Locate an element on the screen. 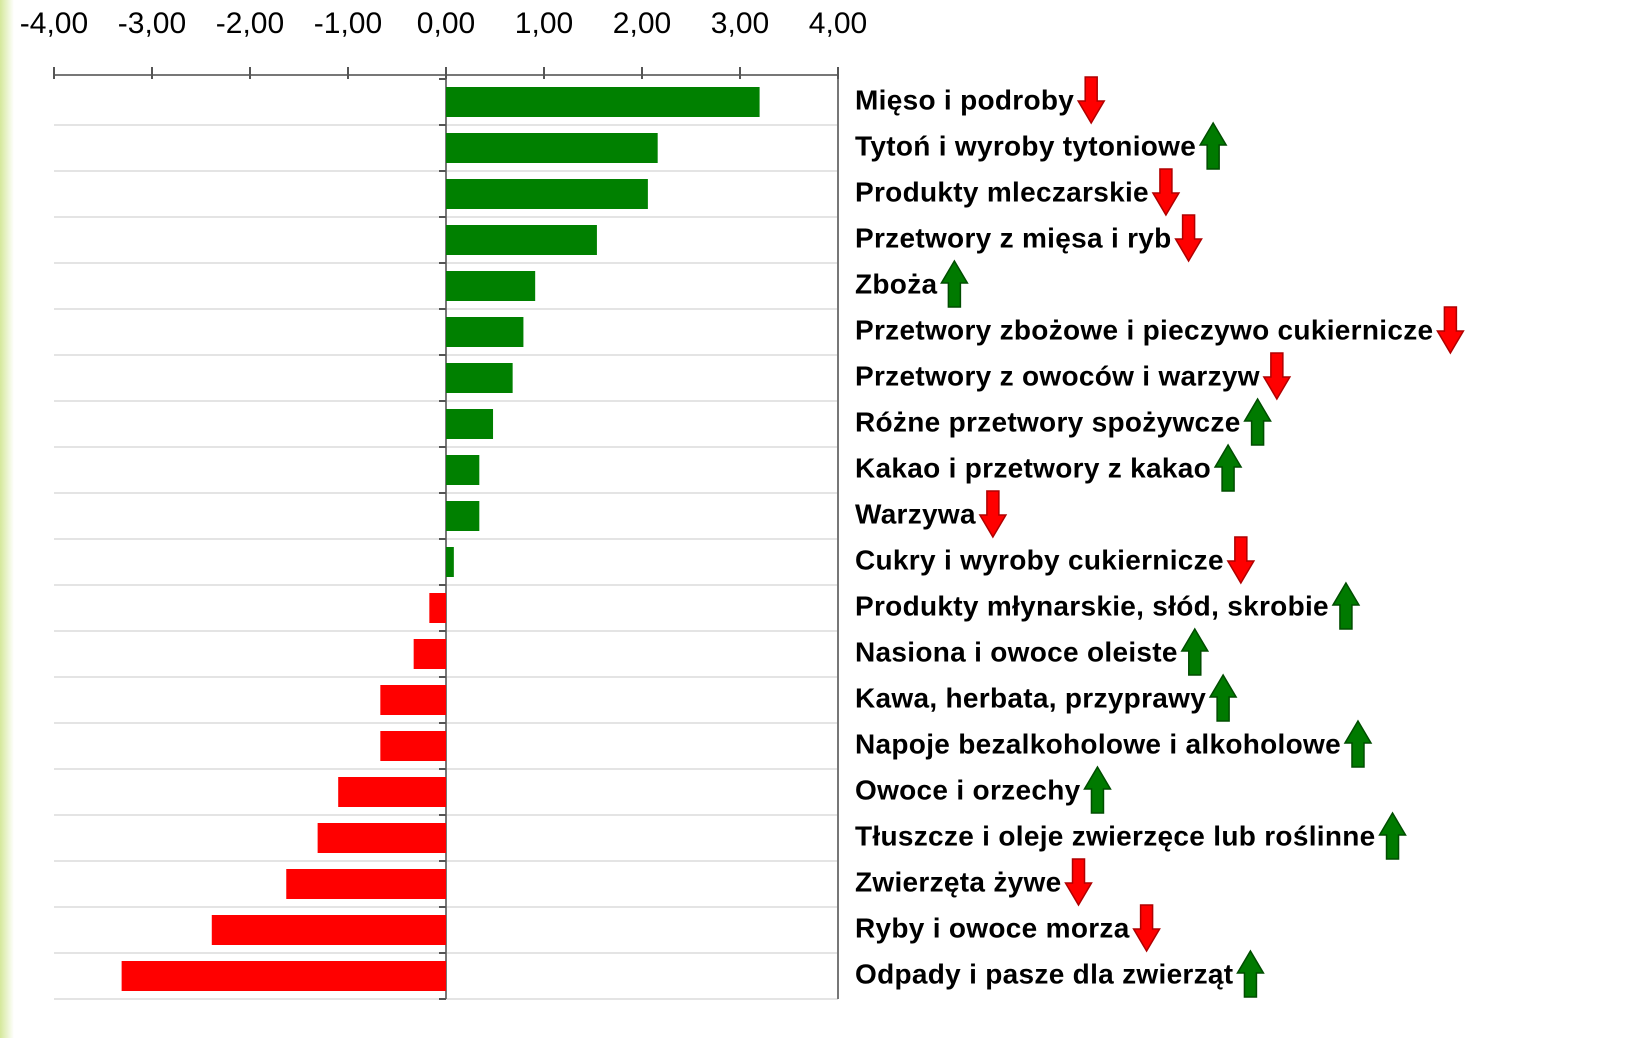  category-label: Tytoń i wyroby tytoniowe is located at coordinates (1025, 145).